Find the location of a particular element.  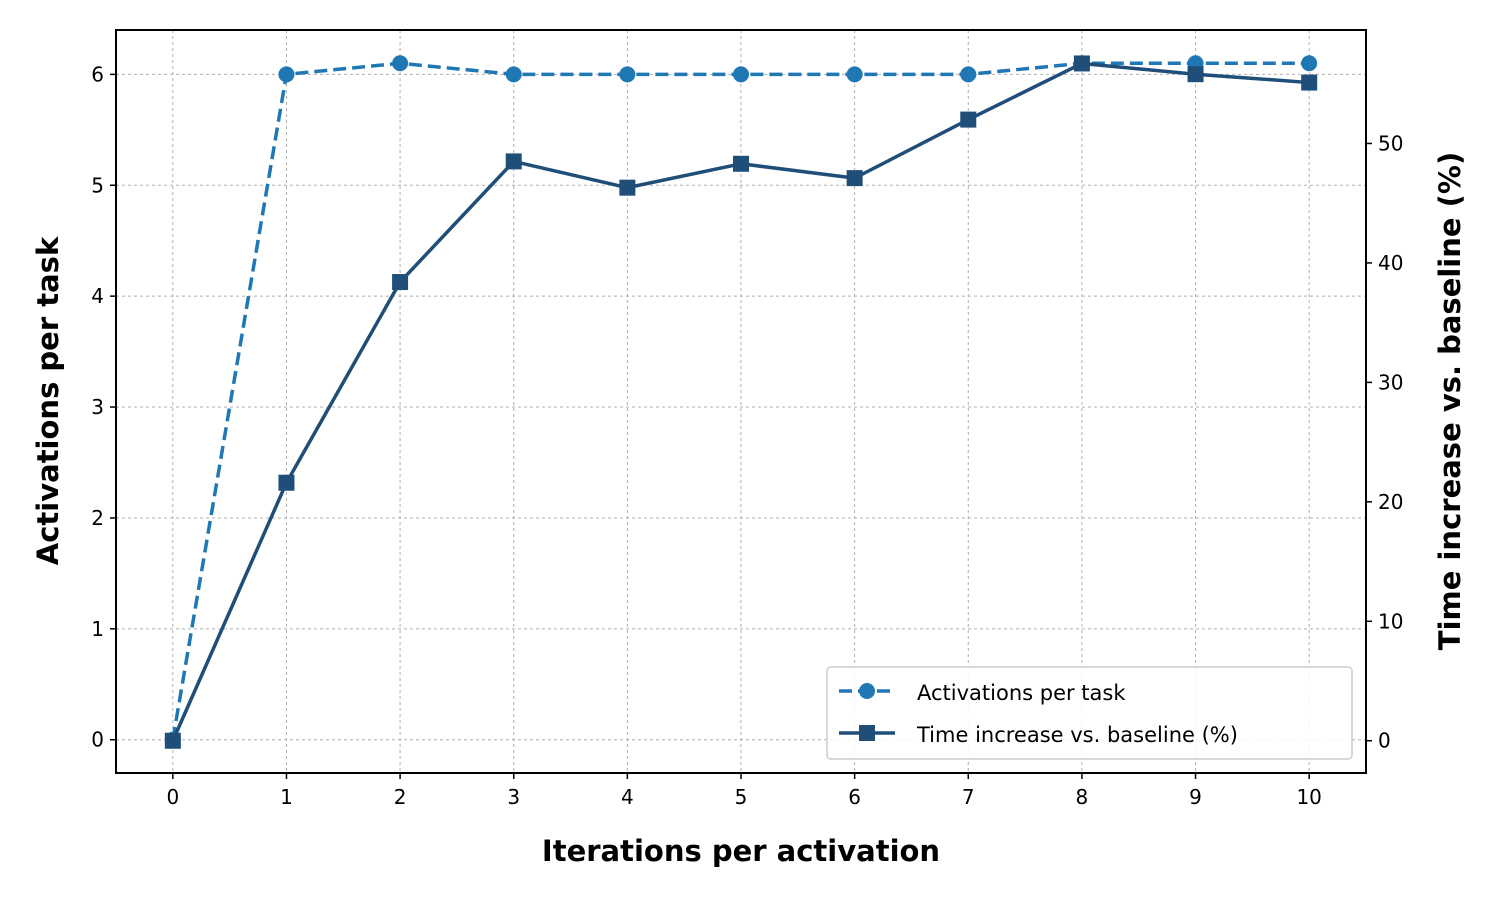

legend-label-time-increase: Time increase vs. baseline (%) is located at coordinates (1077, 735).